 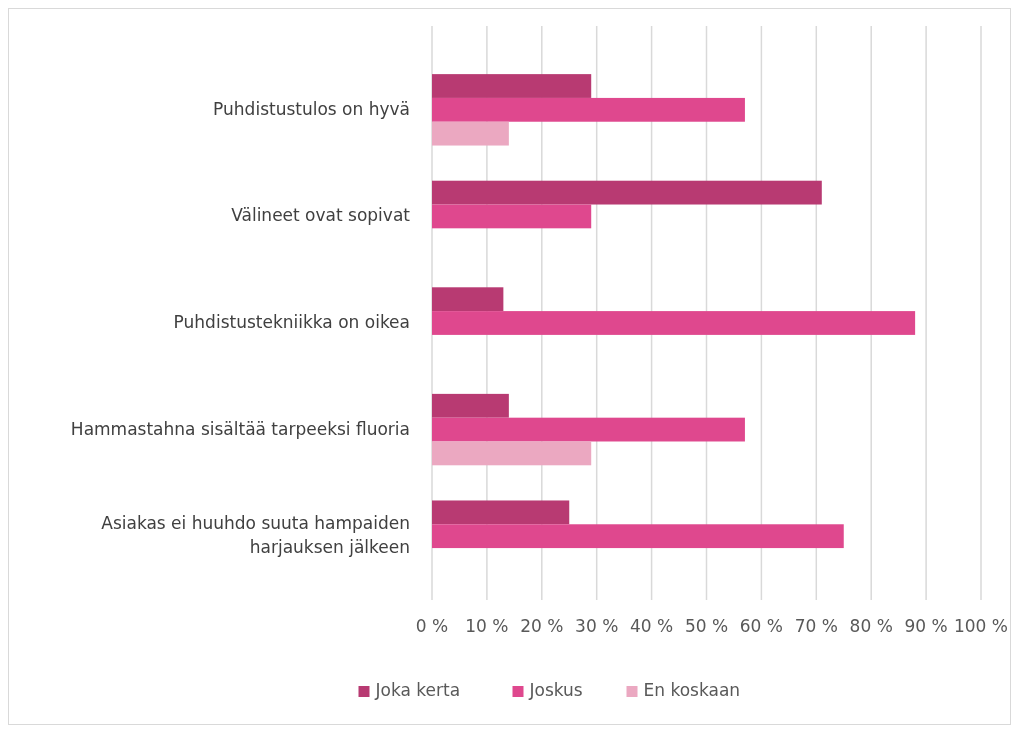 What do you see at coordinates (981, 626) in the screenshot?
I see `x-tick-label: 100 %` at bounding box center [981, 626].